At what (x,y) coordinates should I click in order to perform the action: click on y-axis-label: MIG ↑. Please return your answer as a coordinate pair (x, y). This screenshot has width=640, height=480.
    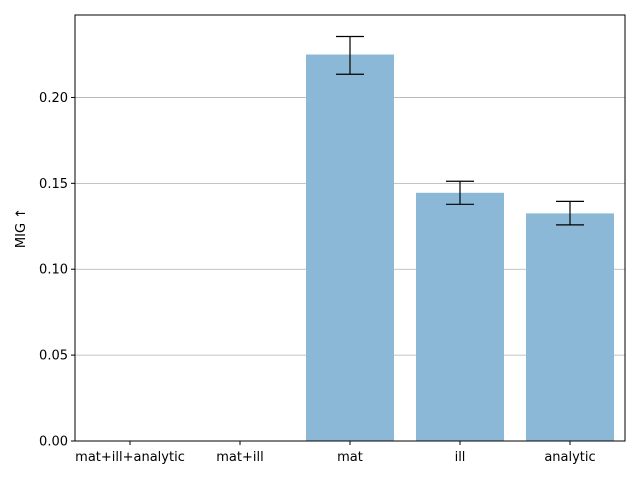
    Looking at the image, I should click on (21, 228).